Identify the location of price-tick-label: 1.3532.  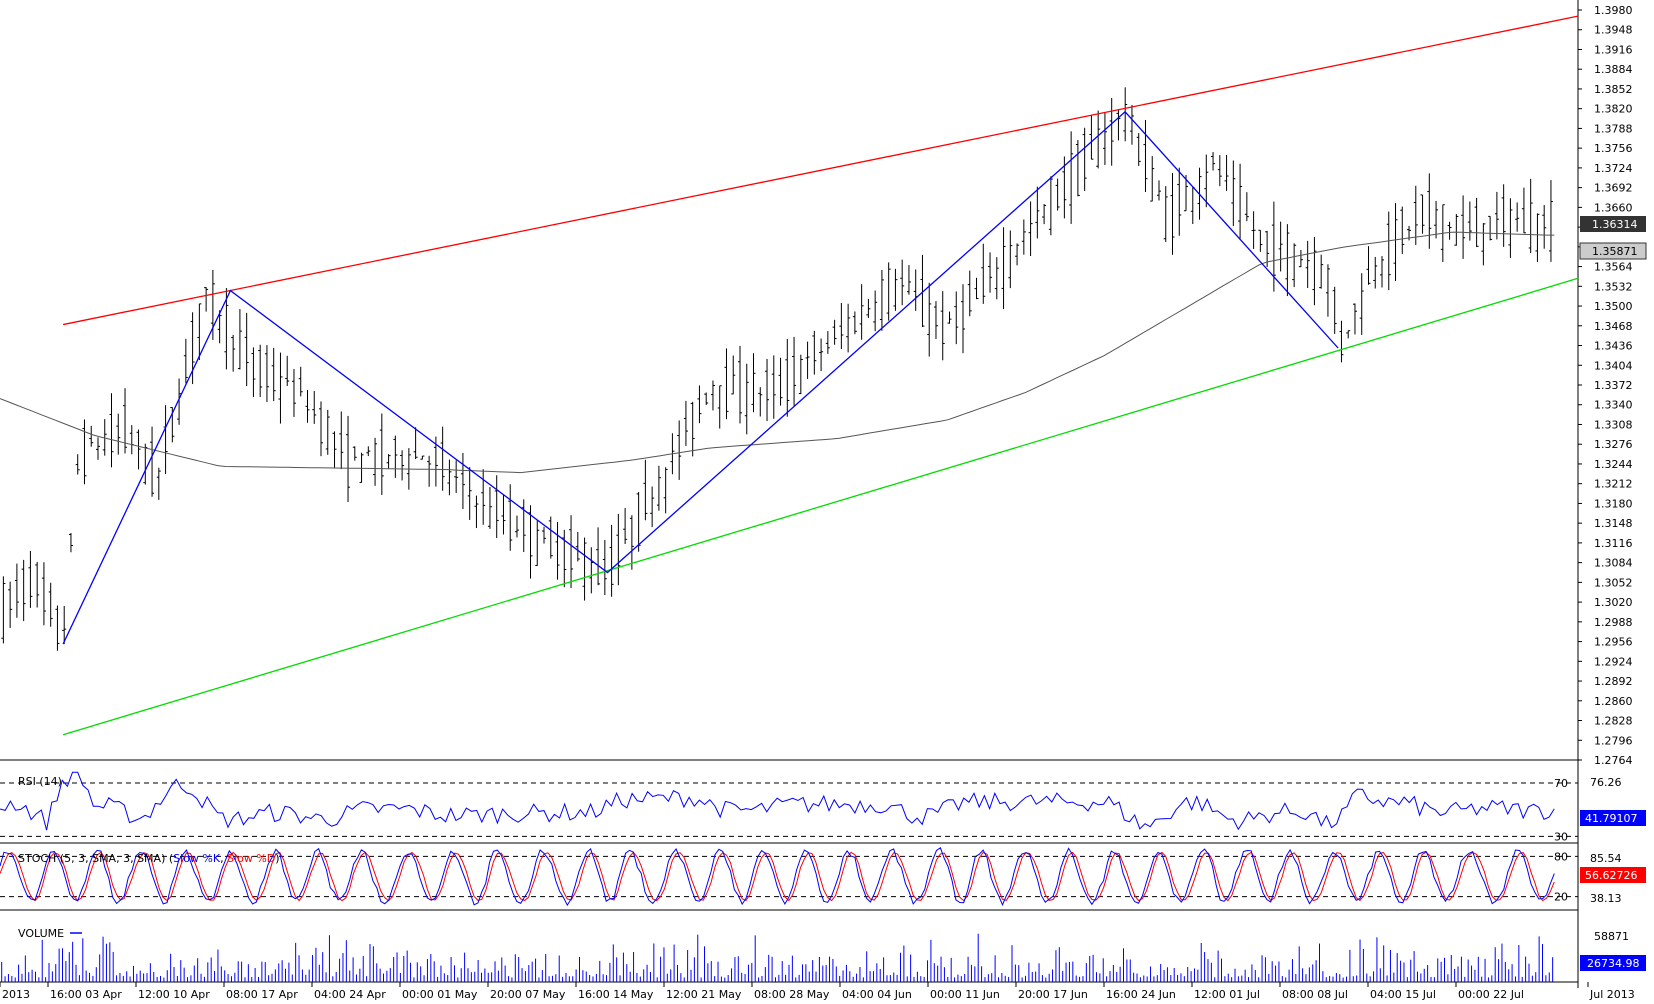
(1613, 286).